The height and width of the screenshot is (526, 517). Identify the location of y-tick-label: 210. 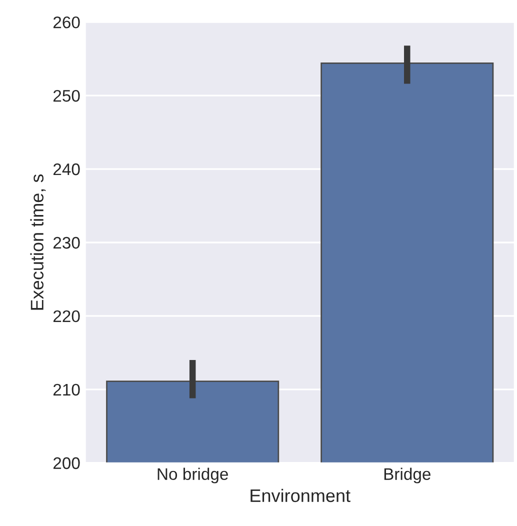
(66, 390).